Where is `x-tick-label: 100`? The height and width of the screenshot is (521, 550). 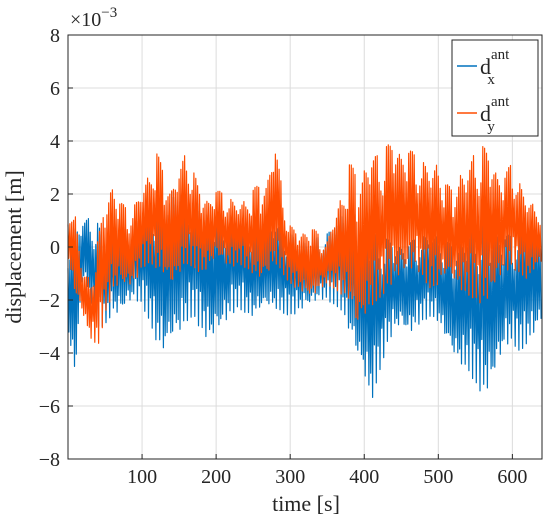 x-tick-label: 100 is located at coordinates (142, 477).